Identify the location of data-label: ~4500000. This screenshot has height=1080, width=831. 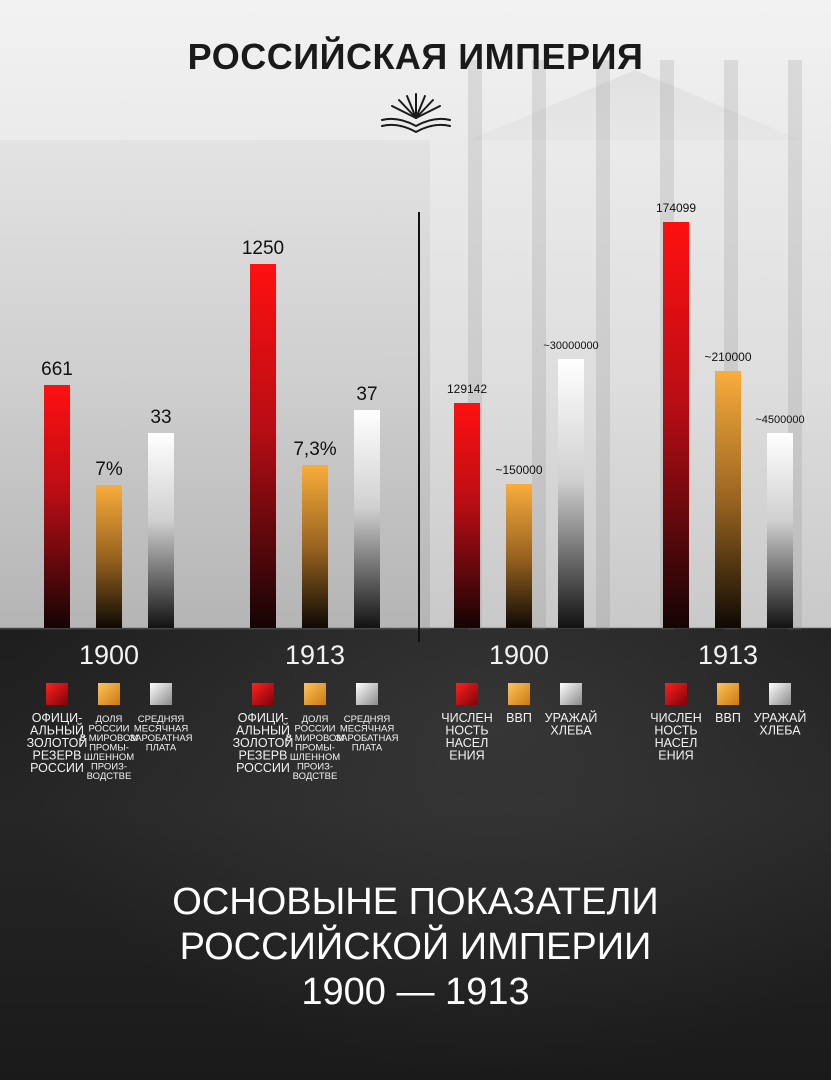
(779, 420).